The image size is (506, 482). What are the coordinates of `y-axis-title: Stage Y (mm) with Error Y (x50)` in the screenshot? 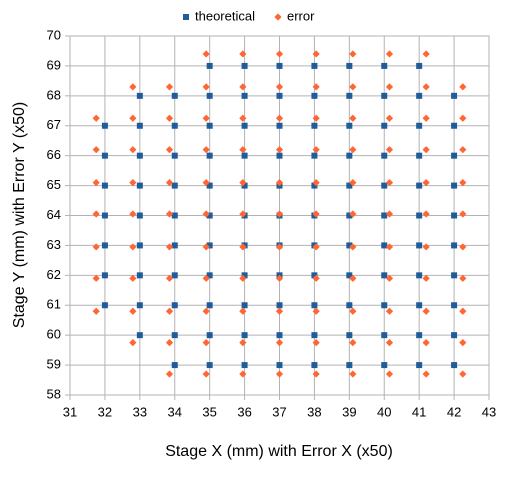 It's located at (19, 215).